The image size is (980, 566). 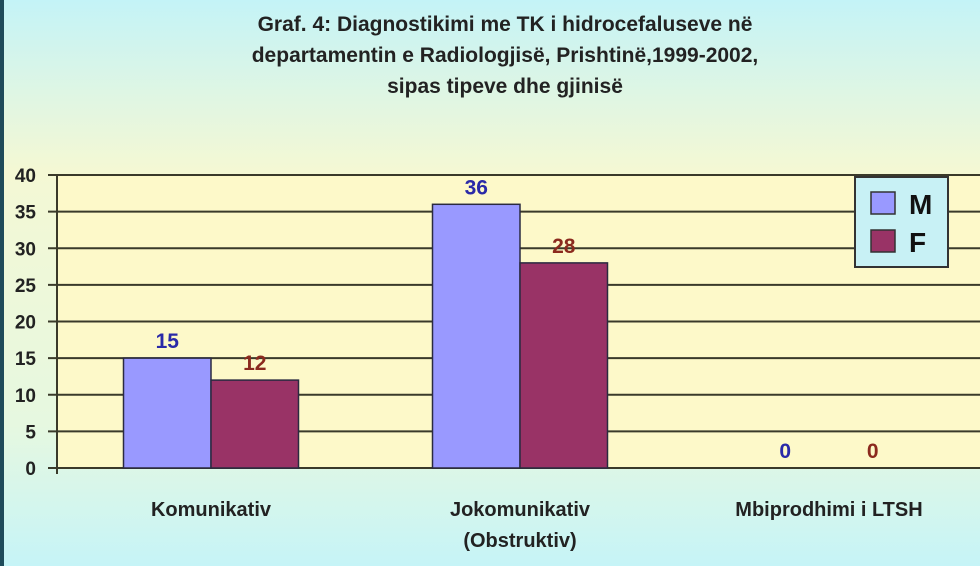 What do you see at coordinates (520, 510) in the screenshot?
I see `x-tick-label: Jokomunikativ` at bounding box center [520, 510].